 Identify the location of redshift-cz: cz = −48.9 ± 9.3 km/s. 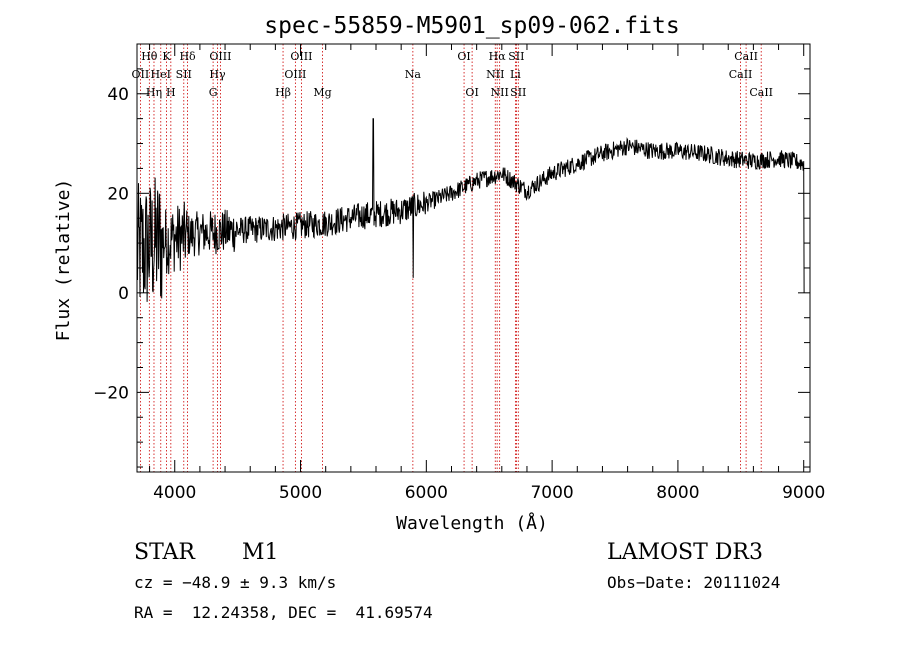
(235, 582).